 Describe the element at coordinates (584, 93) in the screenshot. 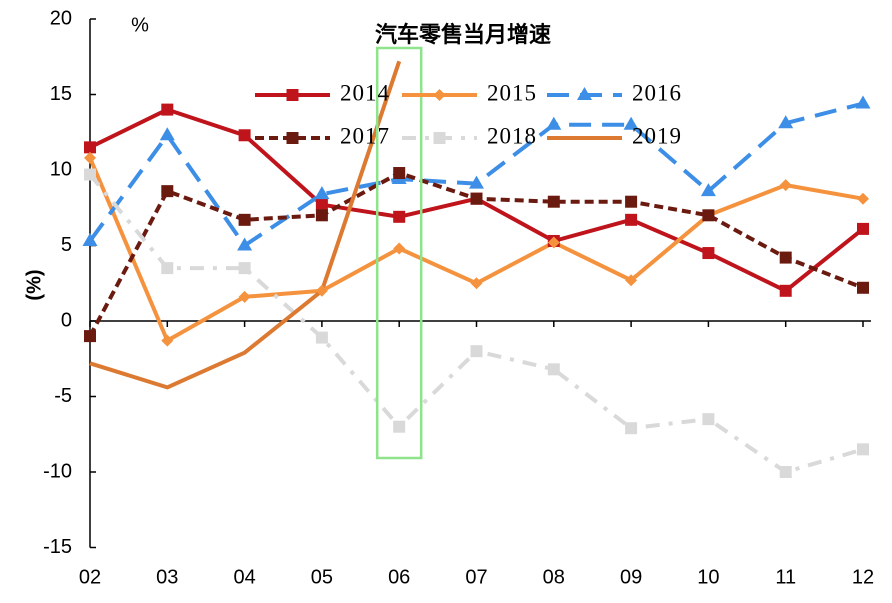

I see `legend-marker-2016` at that location.